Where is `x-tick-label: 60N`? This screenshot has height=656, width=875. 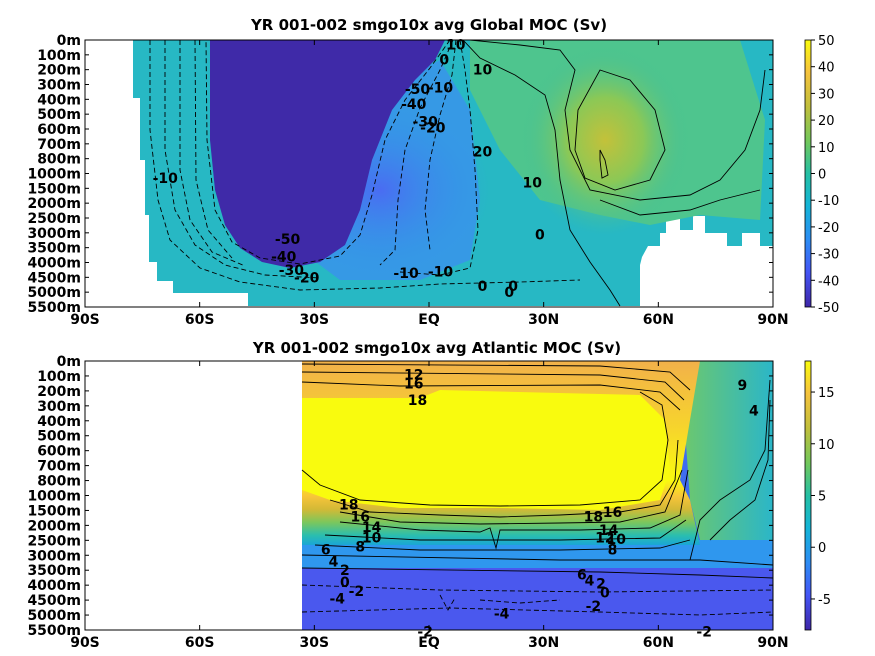 x-tick-label: 60N is located at coordinates (658, 320).